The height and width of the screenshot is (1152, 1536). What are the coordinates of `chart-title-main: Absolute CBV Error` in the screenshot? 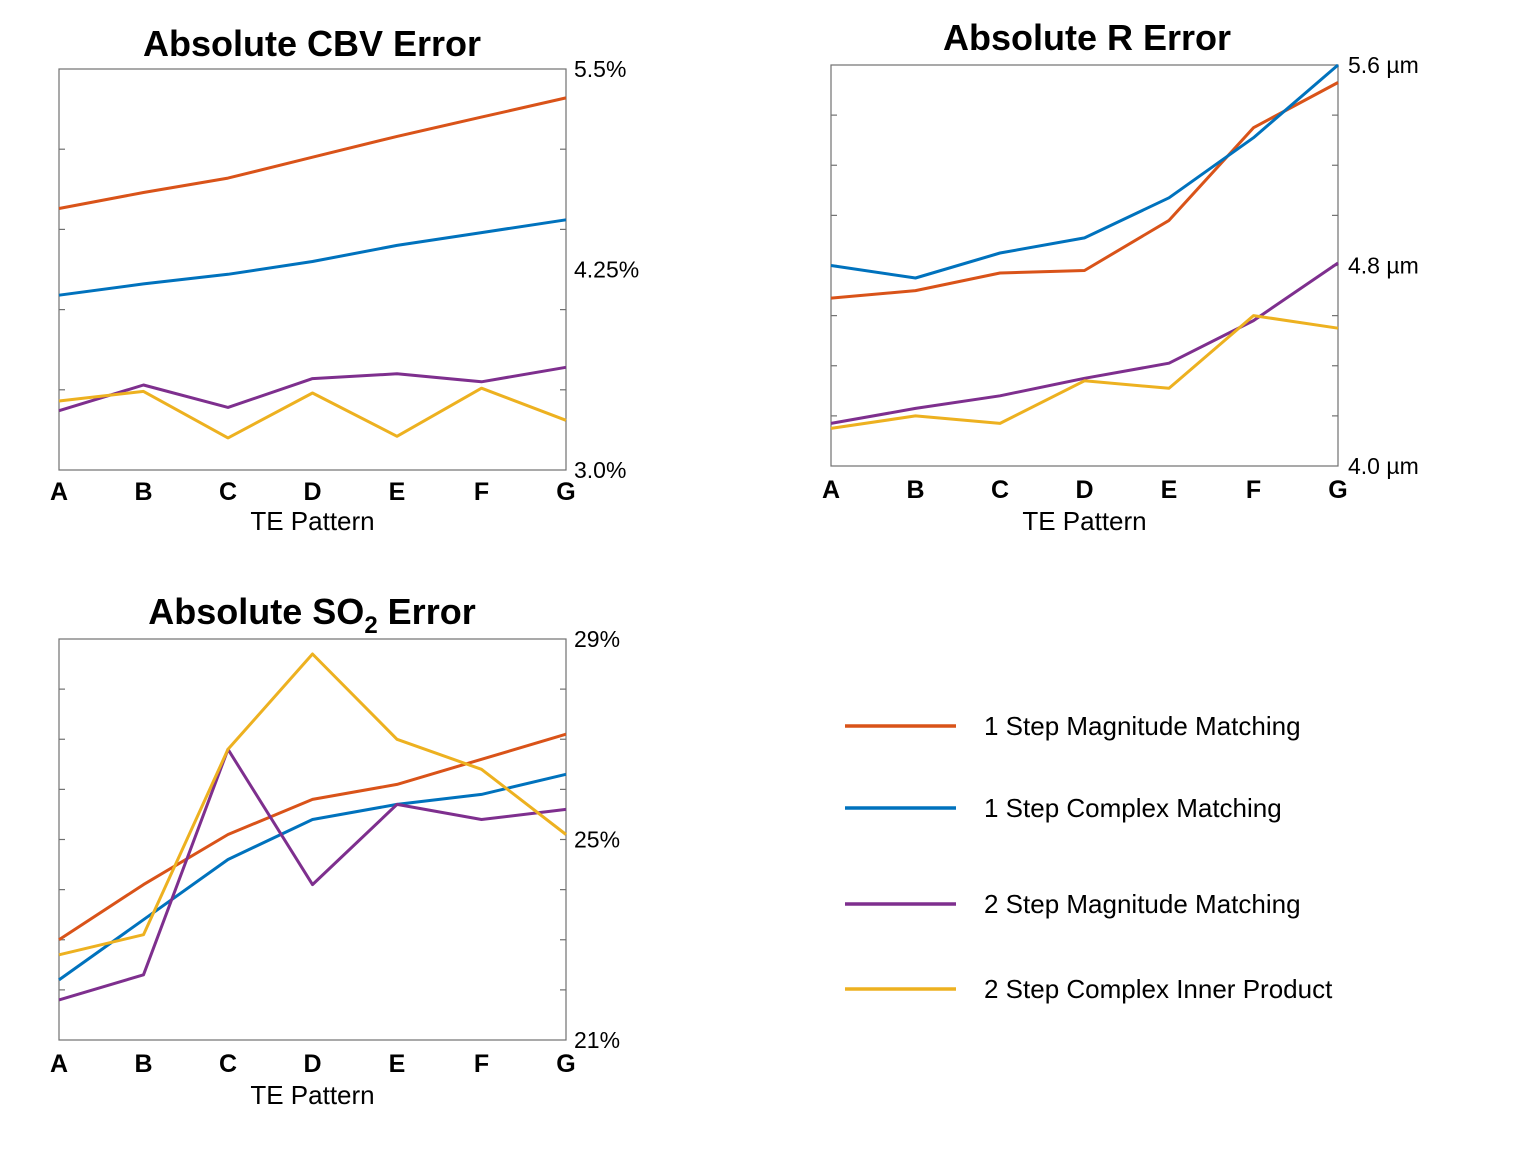 It's located at (312, 43).